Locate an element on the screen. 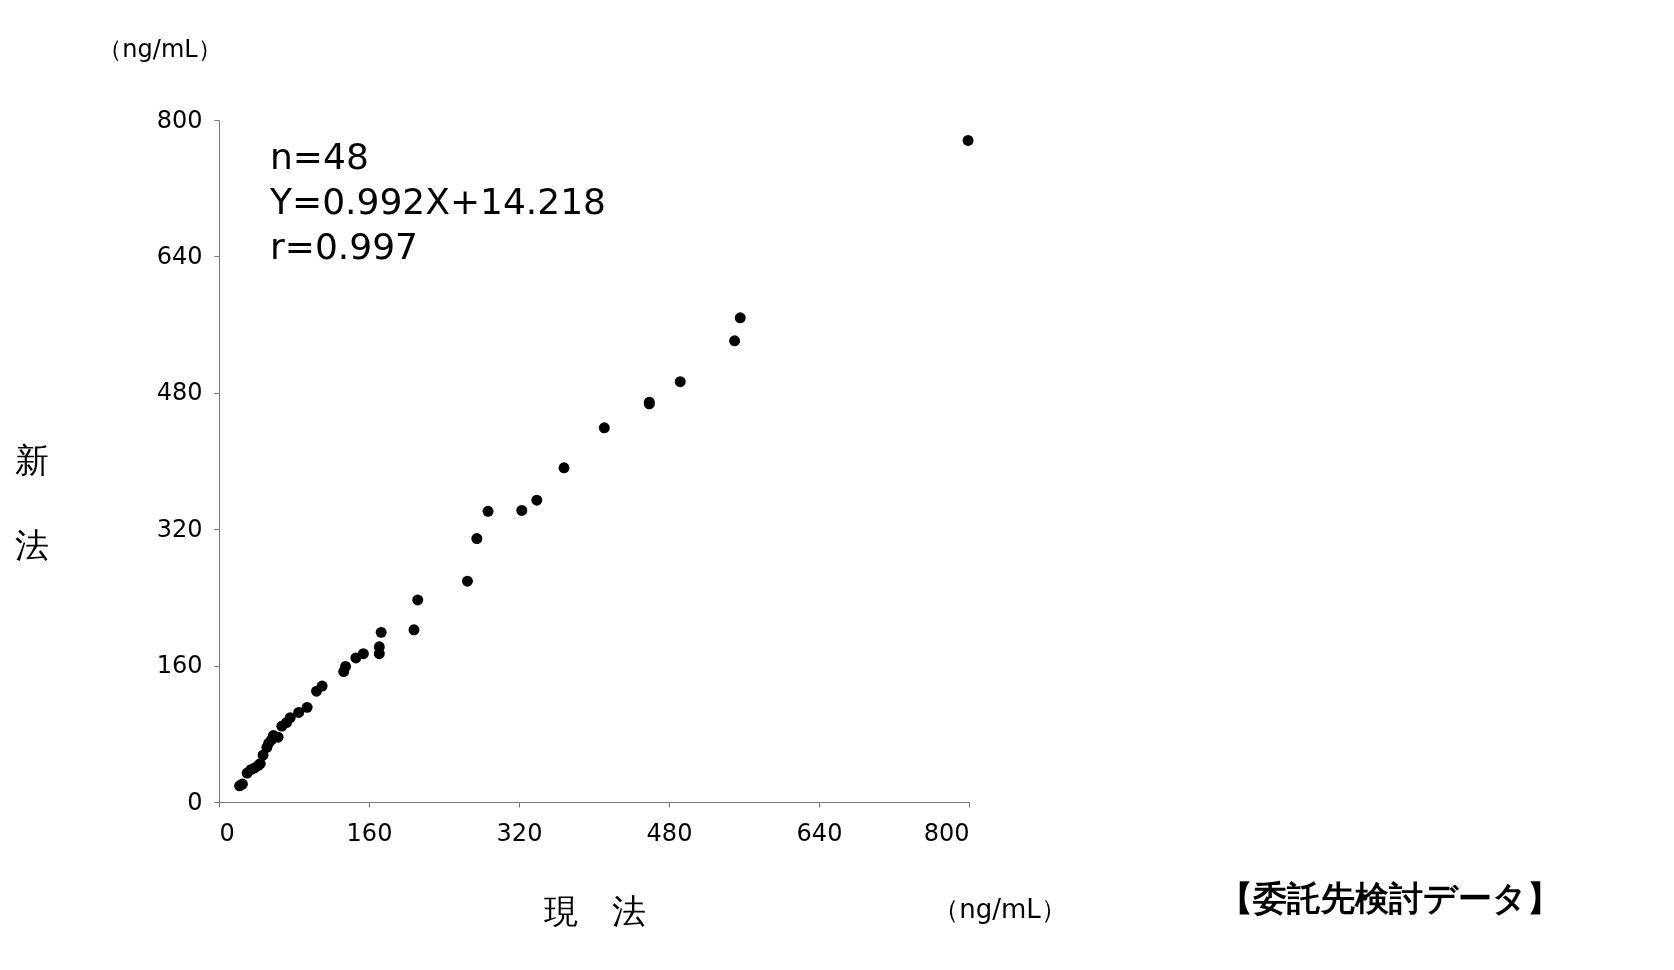 The width and height of the screenshot is (1674, 970). x-axis-title: 現 法 is located at coordinates (594, 910).